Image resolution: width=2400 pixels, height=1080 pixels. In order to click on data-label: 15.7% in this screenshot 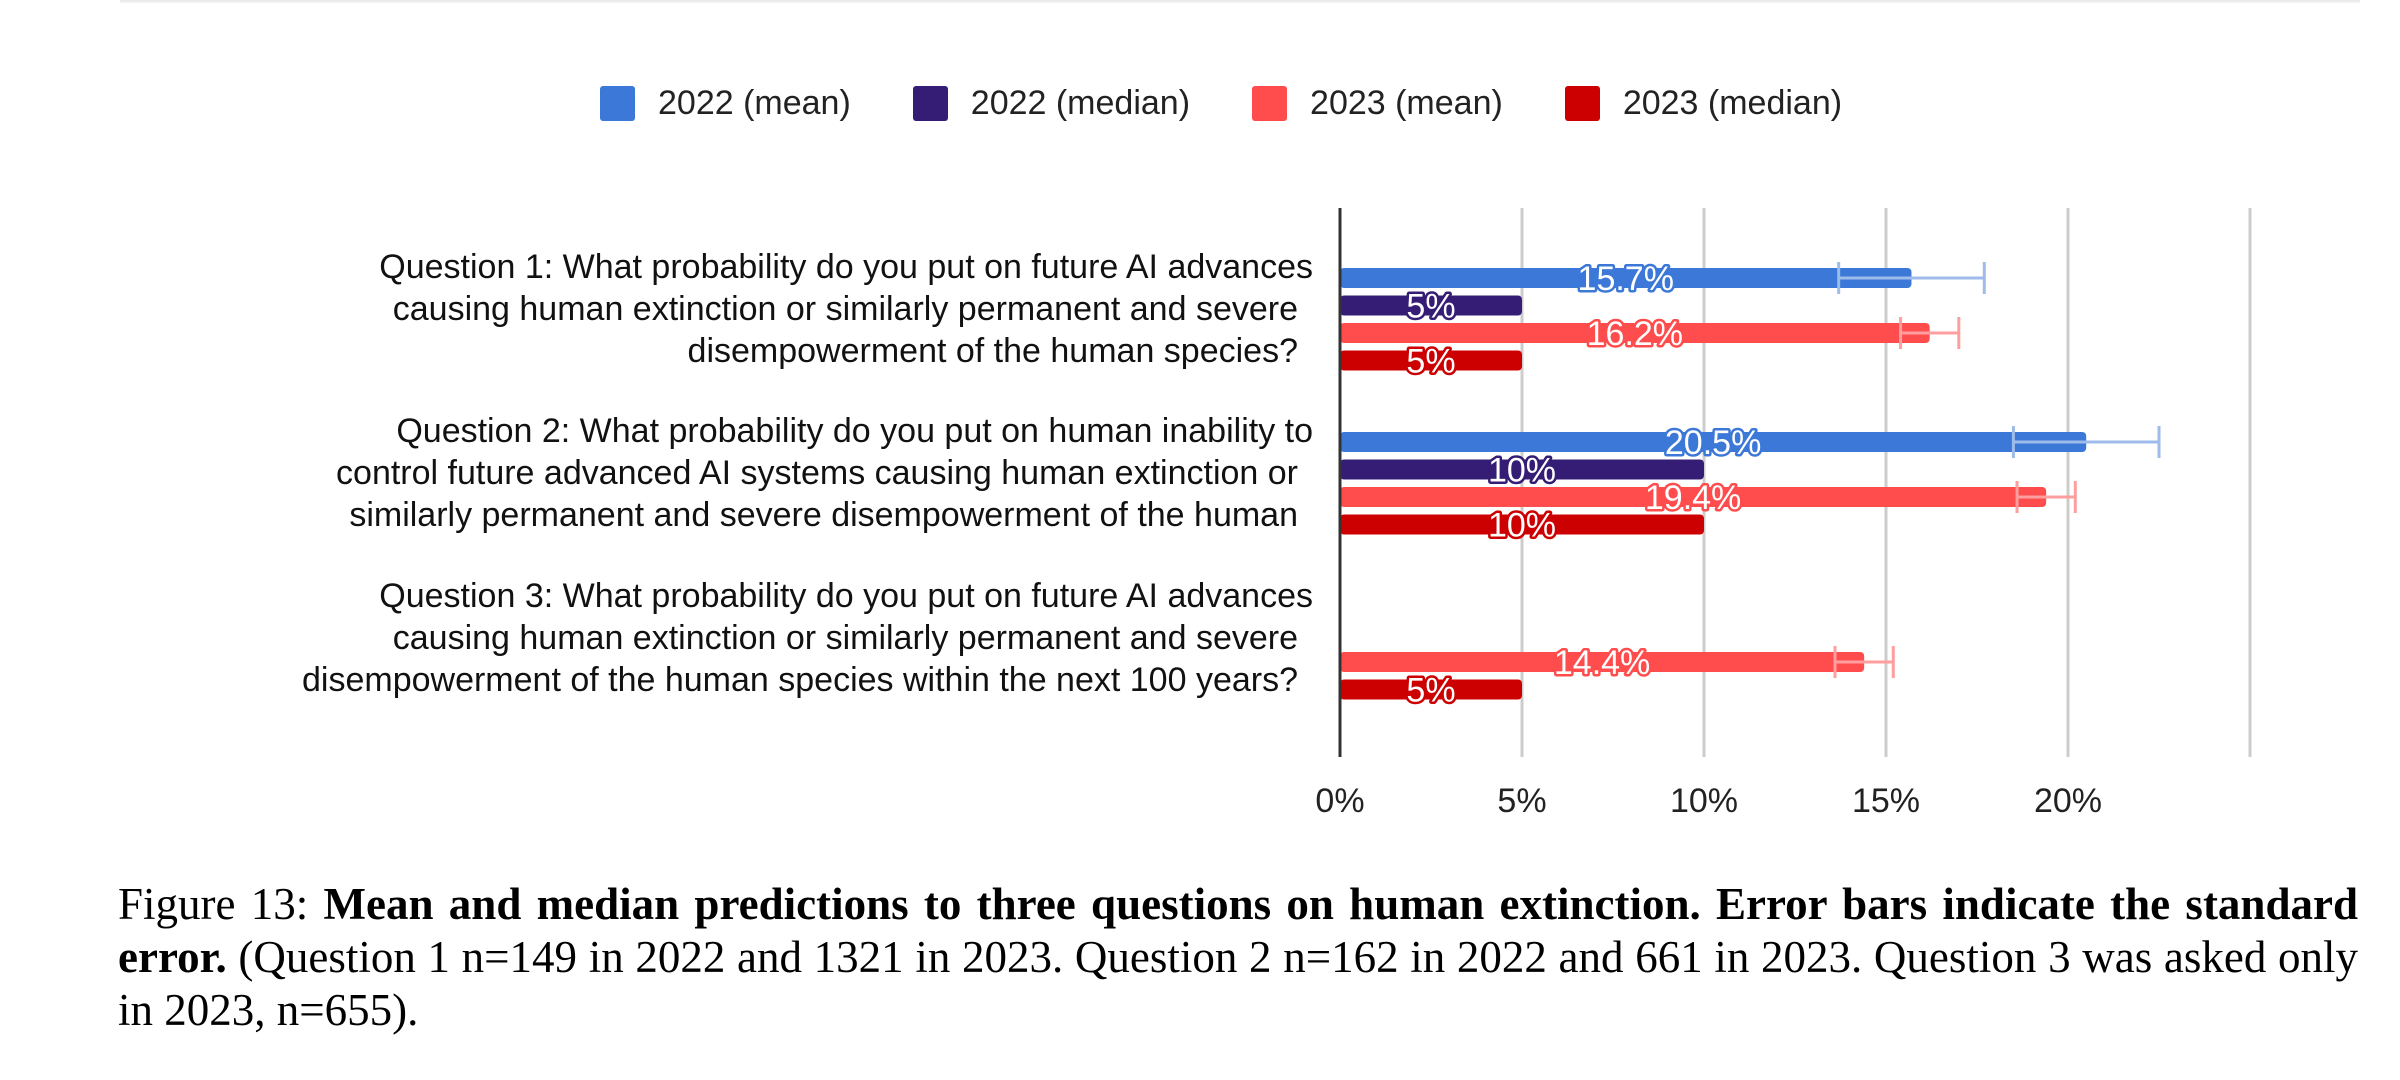, I will do `click(1626, 279)`.